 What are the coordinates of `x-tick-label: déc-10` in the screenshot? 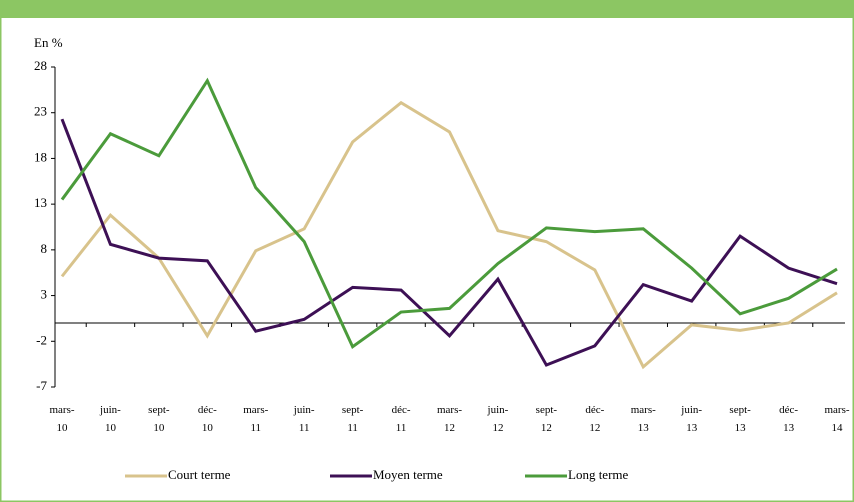 It's located at (207, 419).